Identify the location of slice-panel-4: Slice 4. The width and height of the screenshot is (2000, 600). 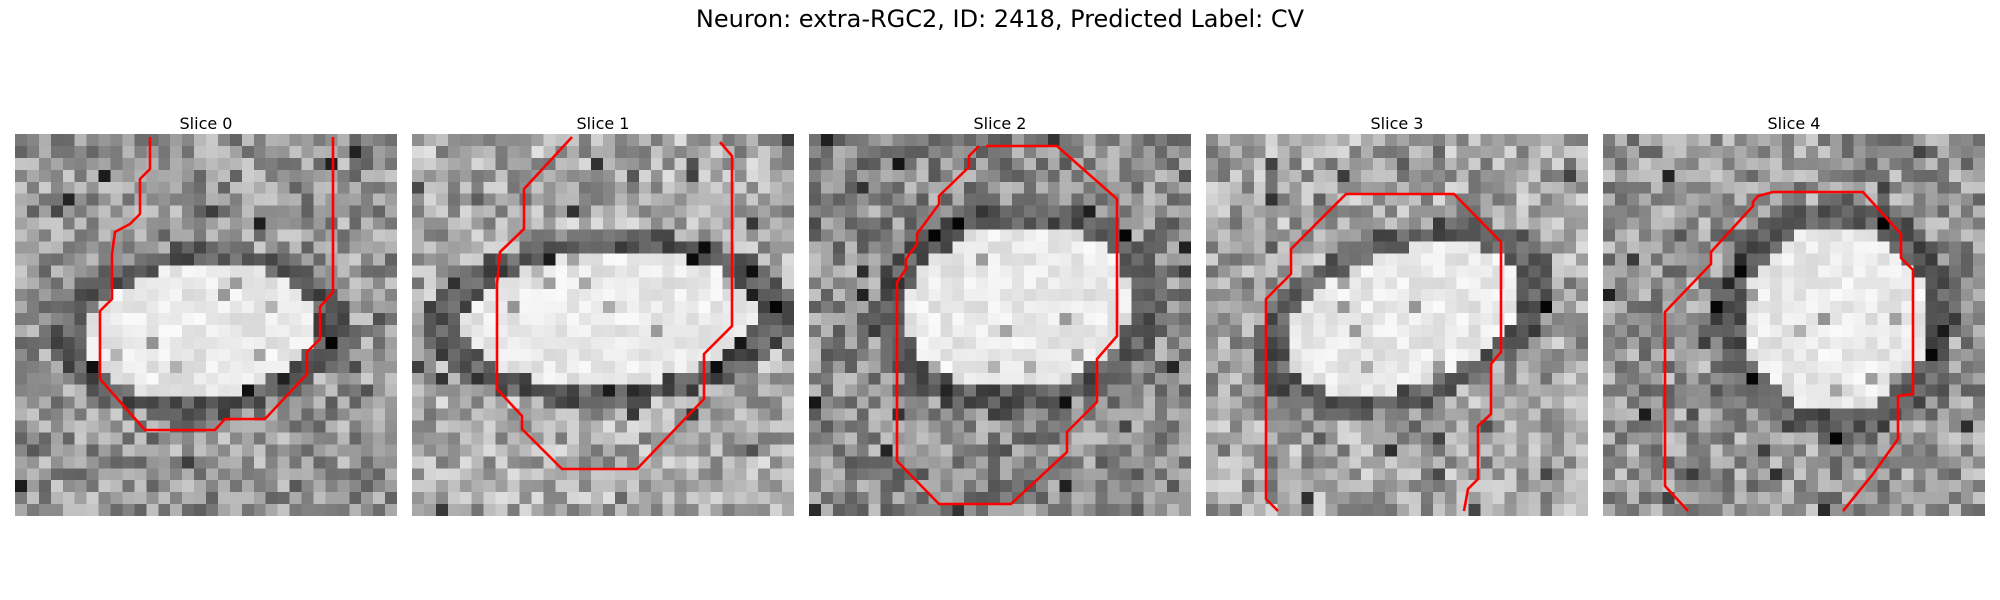
(1794, 317).